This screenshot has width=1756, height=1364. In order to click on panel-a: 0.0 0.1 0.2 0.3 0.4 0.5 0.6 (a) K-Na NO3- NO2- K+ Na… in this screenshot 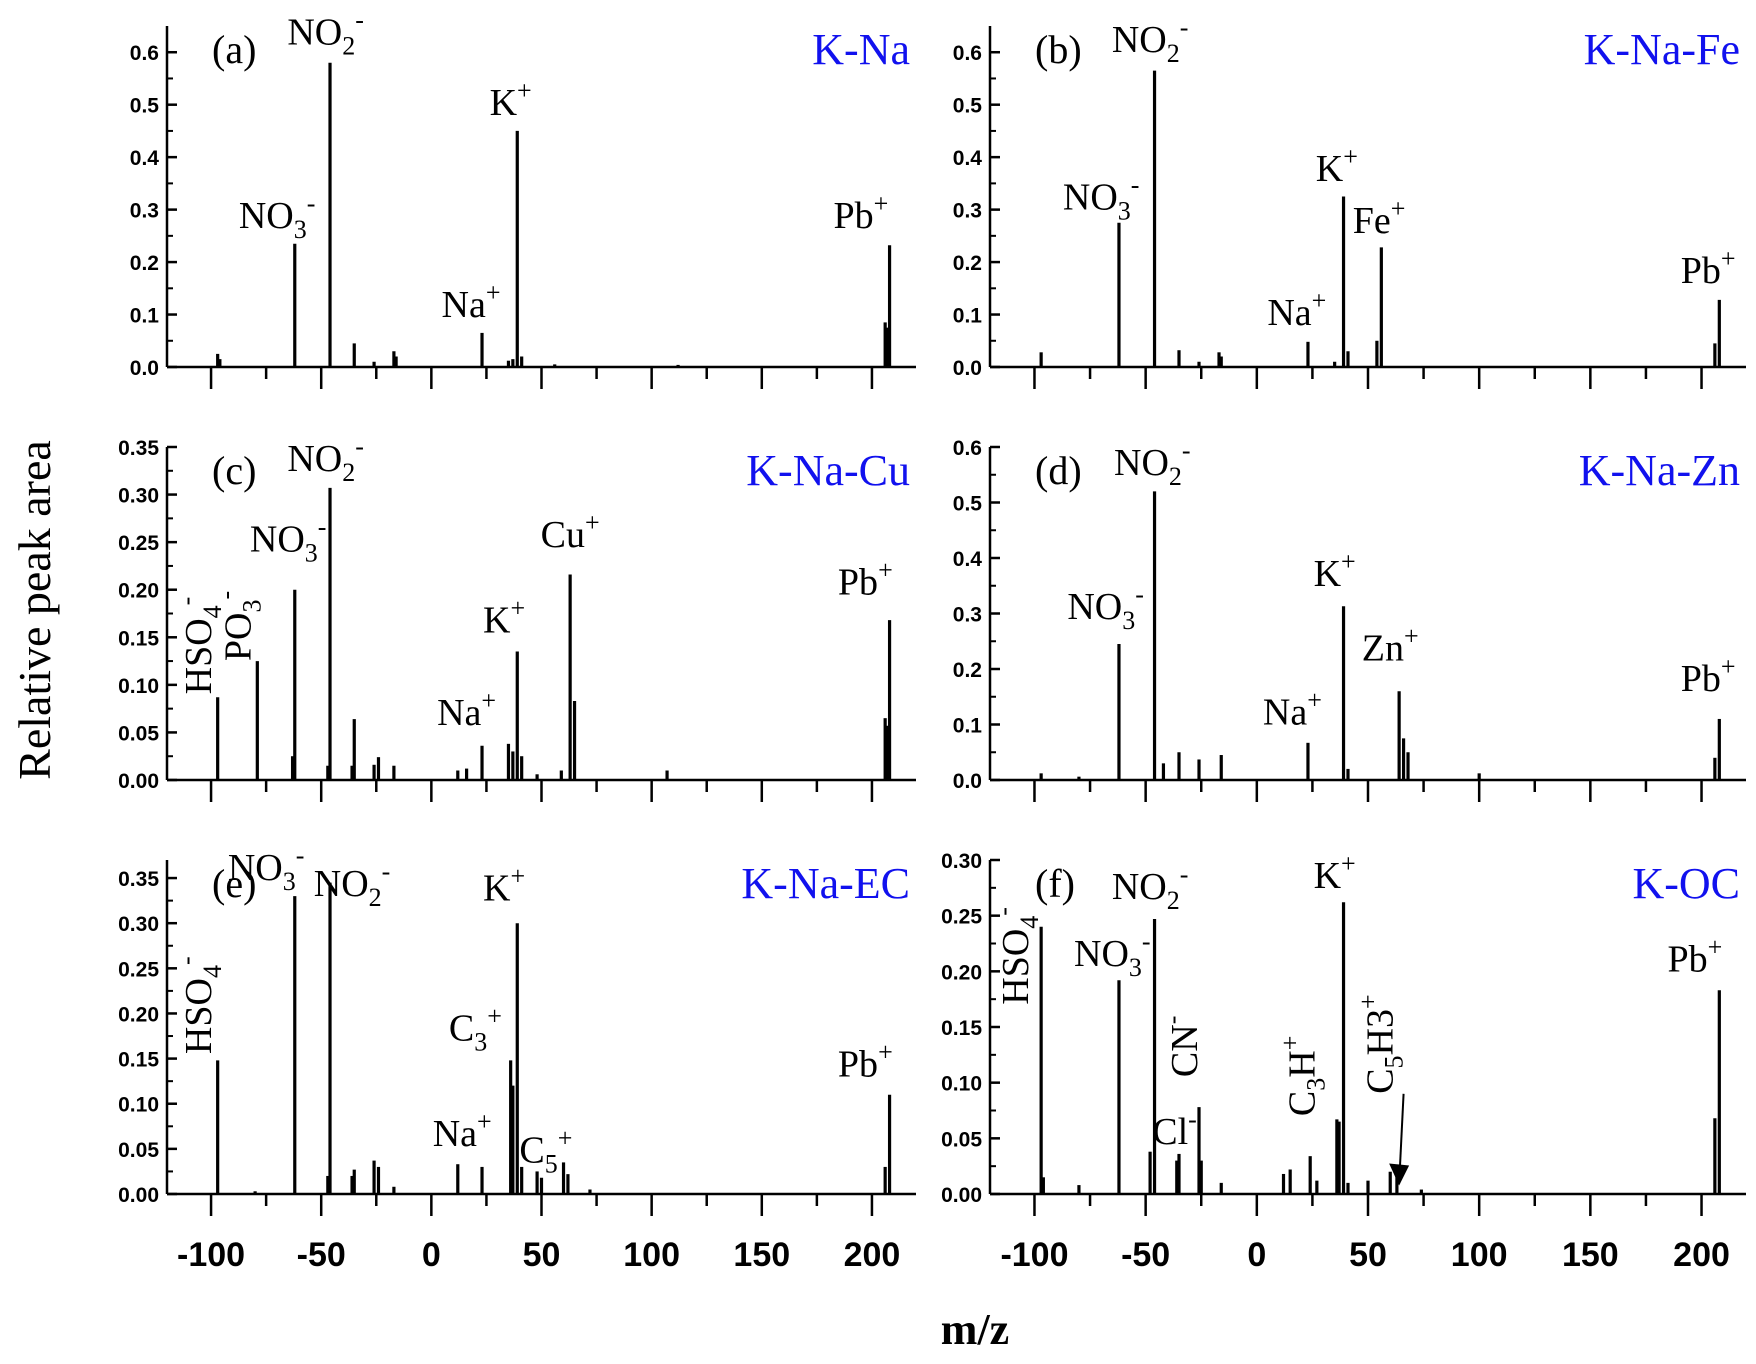, I will do `click(523, 197)`.